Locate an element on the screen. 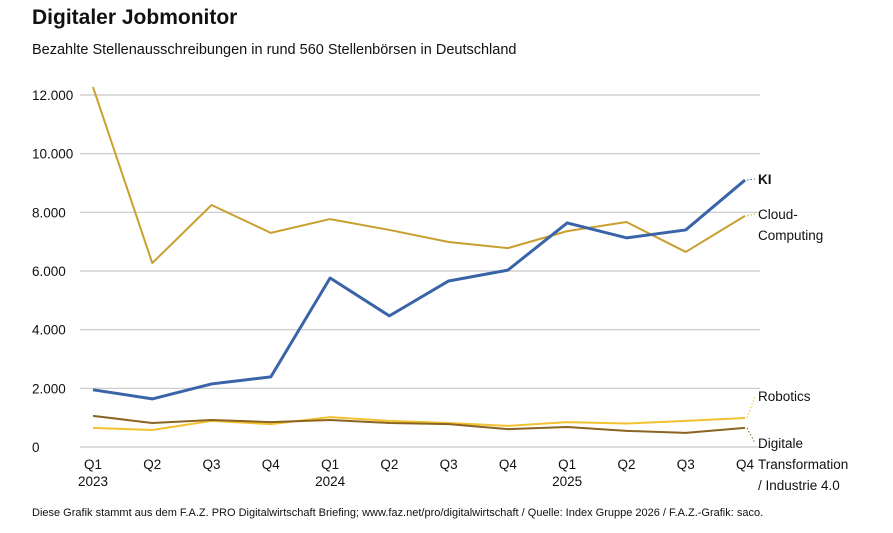 The height and width of the screenshot is (533, 893). x-tick-year: 2025 is located at coordinates (567, 481).